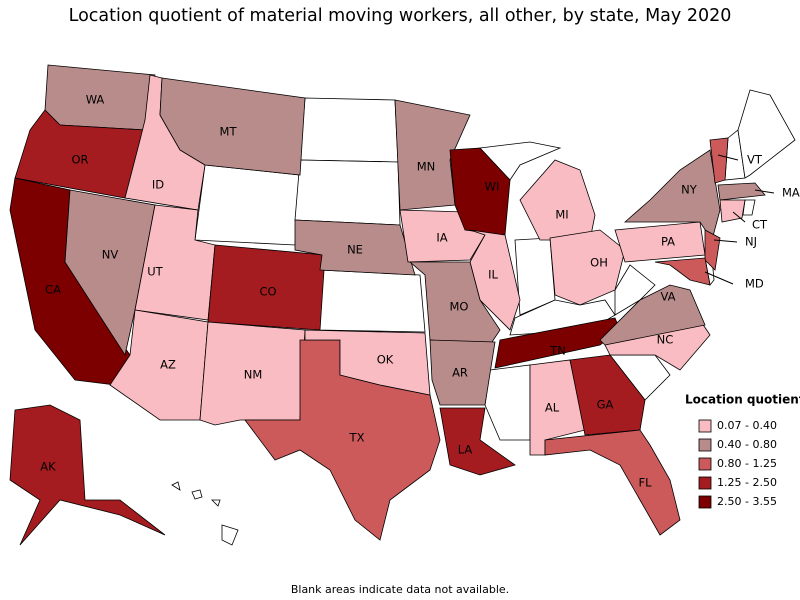 Image resolution: width=800 pixels, height=600 pixels. Describe the element at coordinates (492, 187) in the screenshot. I see `state-label: WI` at that location.